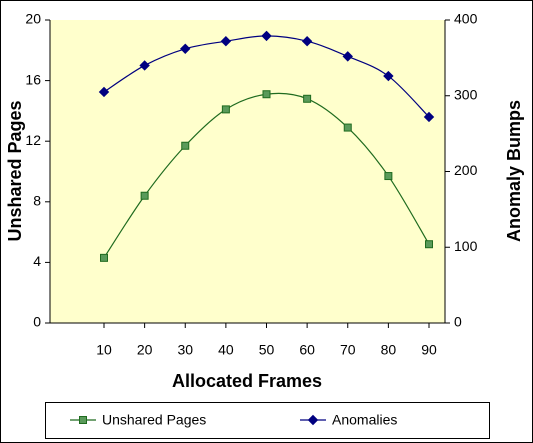 The height and width of the screenshot is (443, 533). What do you see at coordinates (466, 19) in the screenshot?
I see `y2-tick-label: 400` at bounding box center [466, 19].